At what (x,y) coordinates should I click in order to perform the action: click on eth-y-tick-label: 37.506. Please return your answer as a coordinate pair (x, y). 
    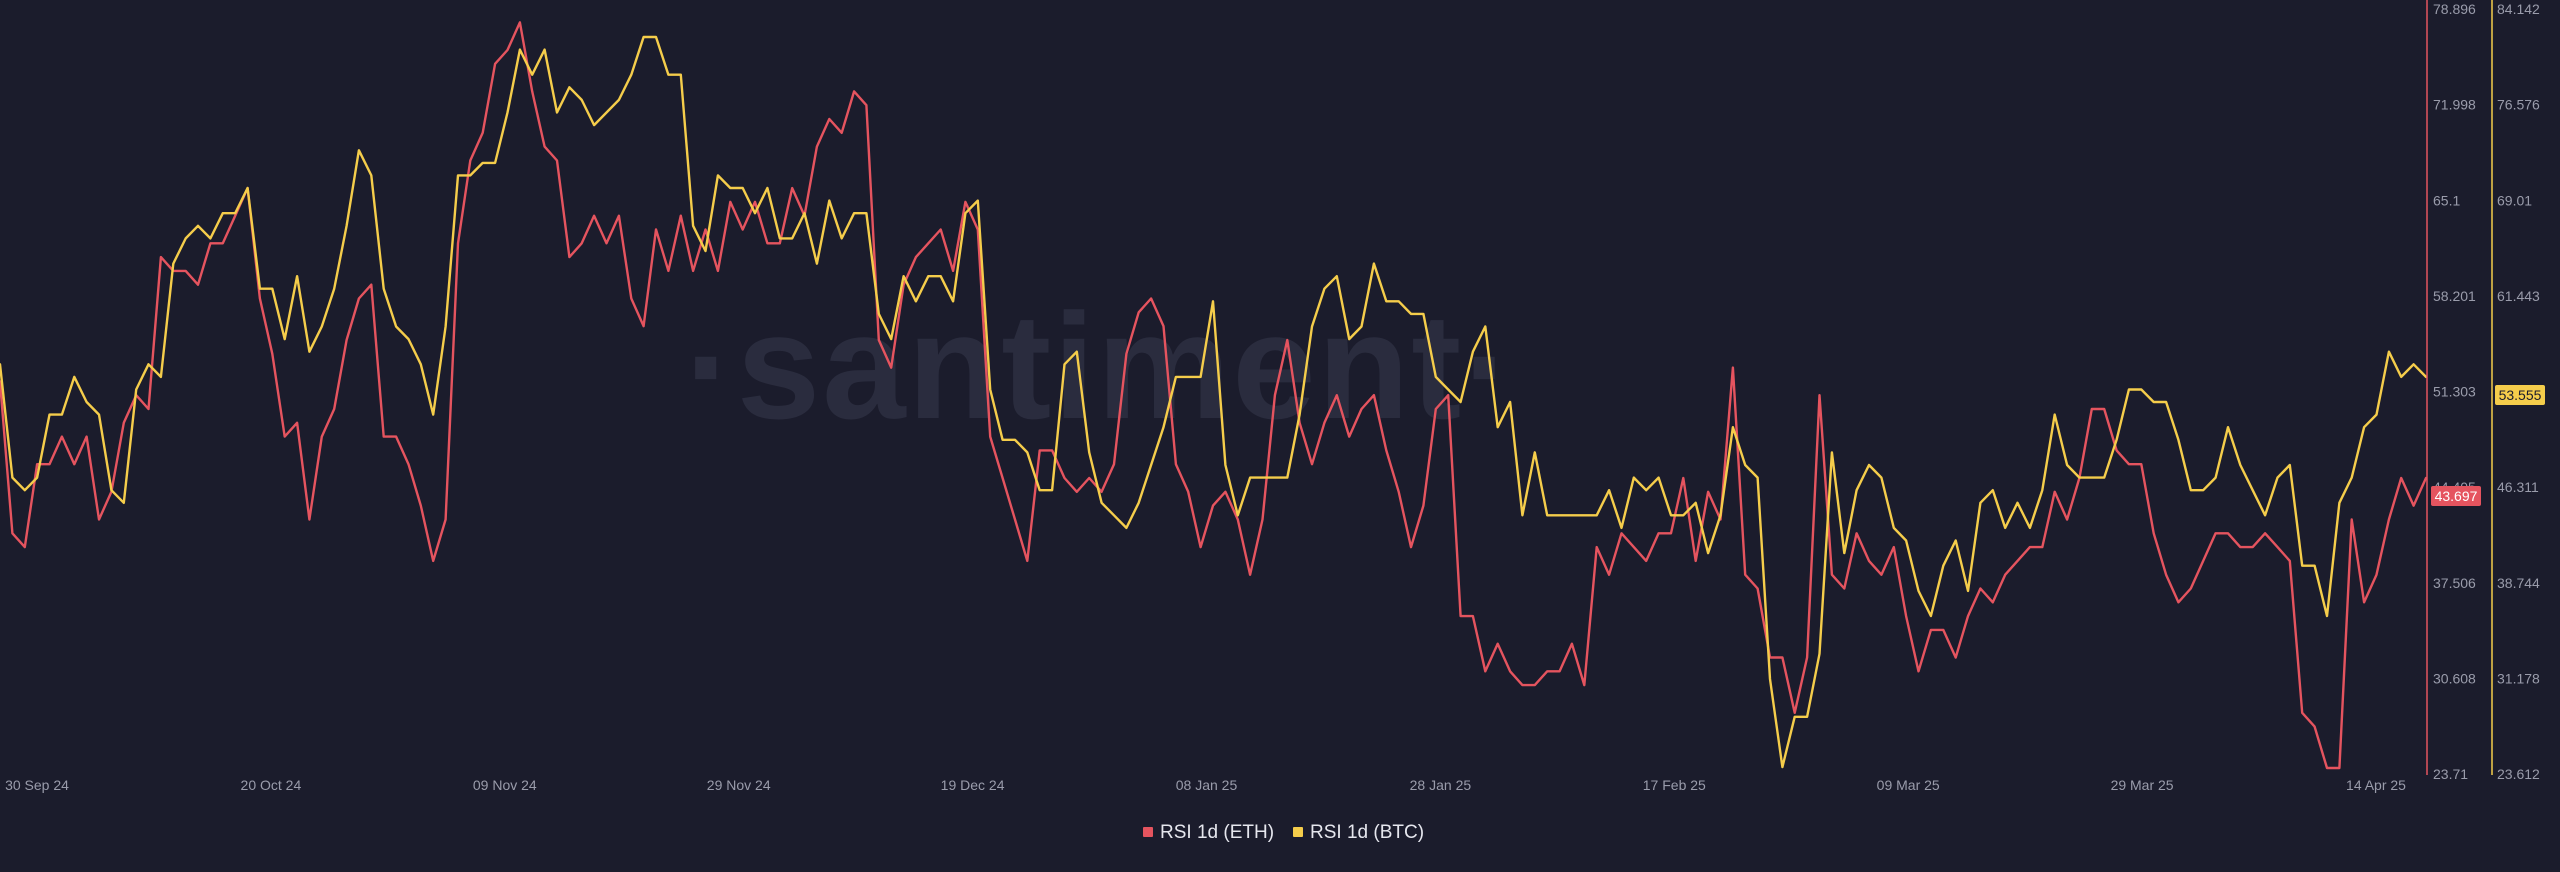
    Looking at the image, I should click on (2454, 583).